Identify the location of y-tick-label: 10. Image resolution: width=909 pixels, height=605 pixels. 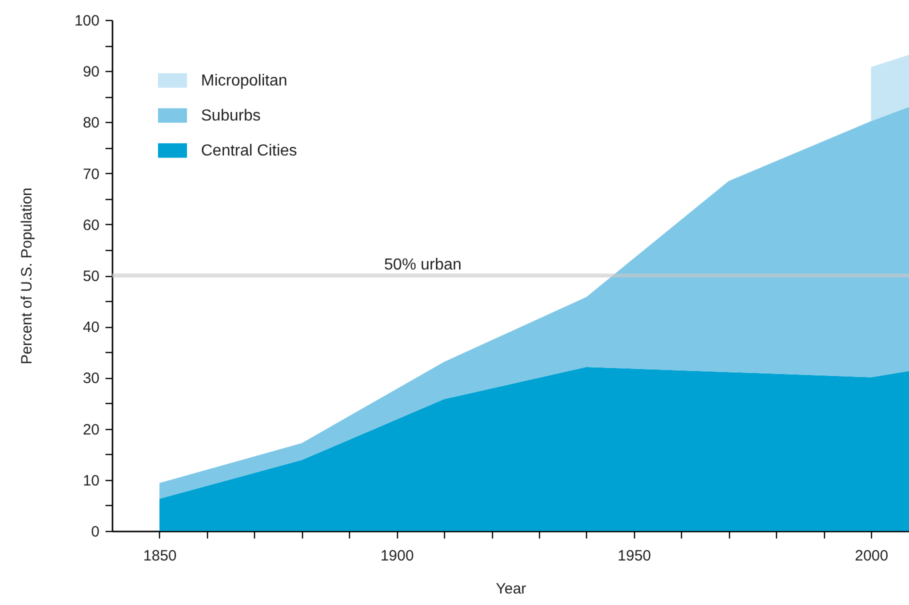
(91, 481).